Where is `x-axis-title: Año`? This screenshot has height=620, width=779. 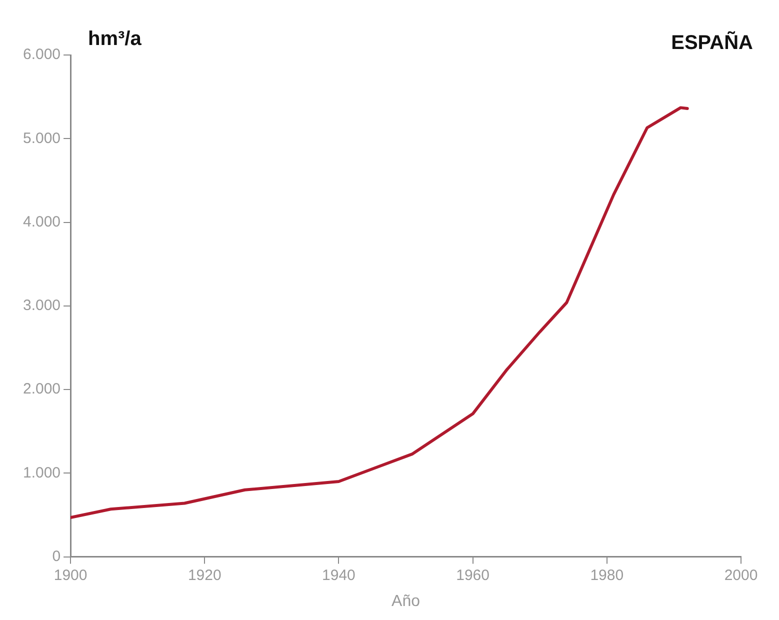 x-axis-title: Año is located at coordinates (406, 601).